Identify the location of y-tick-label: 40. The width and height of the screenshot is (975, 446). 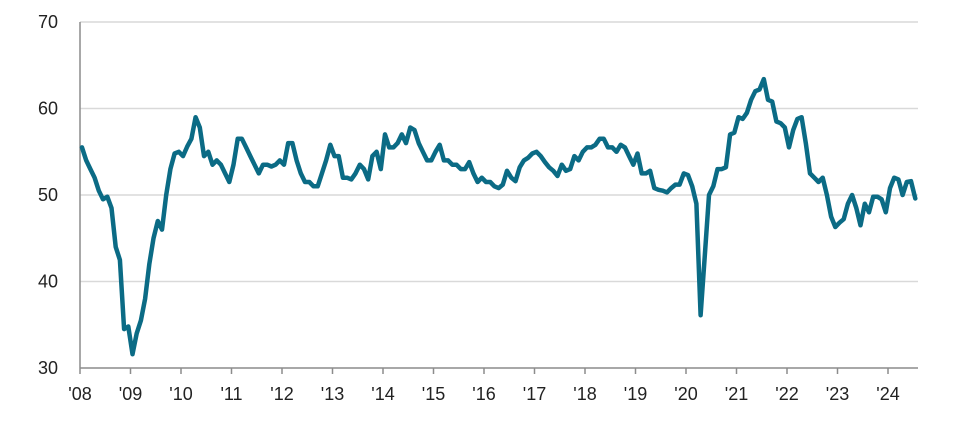
(48, 282).